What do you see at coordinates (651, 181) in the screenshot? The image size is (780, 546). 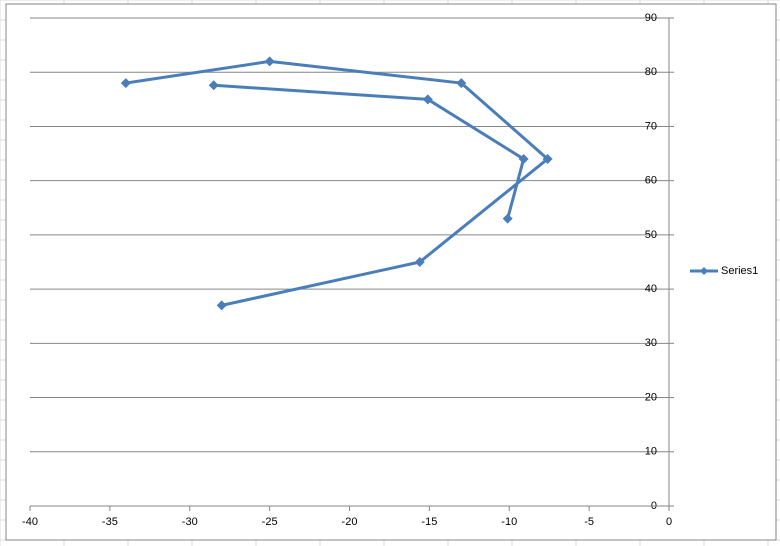 I see `y-tick-label: 60` at bounding box center [651, 181].